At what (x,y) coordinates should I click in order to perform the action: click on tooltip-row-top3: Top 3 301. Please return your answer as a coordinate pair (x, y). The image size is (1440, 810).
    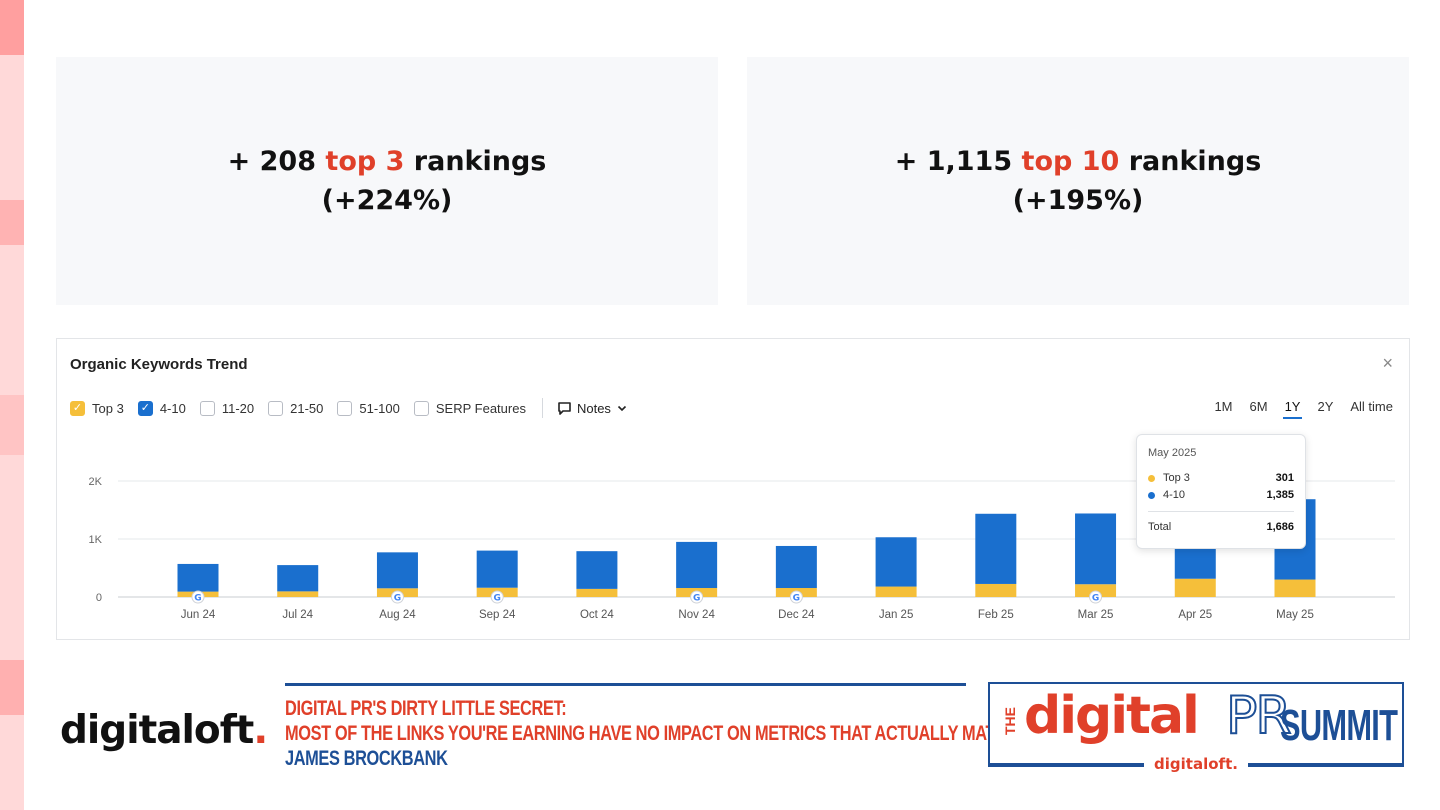
    Looking at the image, I should click on (1221, 478).